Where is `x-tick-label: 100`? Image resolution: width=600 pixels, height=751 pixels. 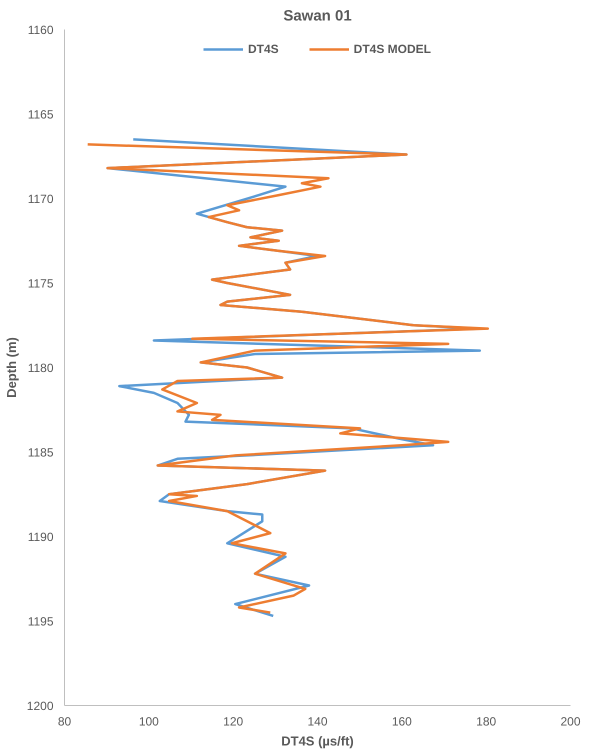
x-tick-label: 100 is located at coordinates (149, 721).